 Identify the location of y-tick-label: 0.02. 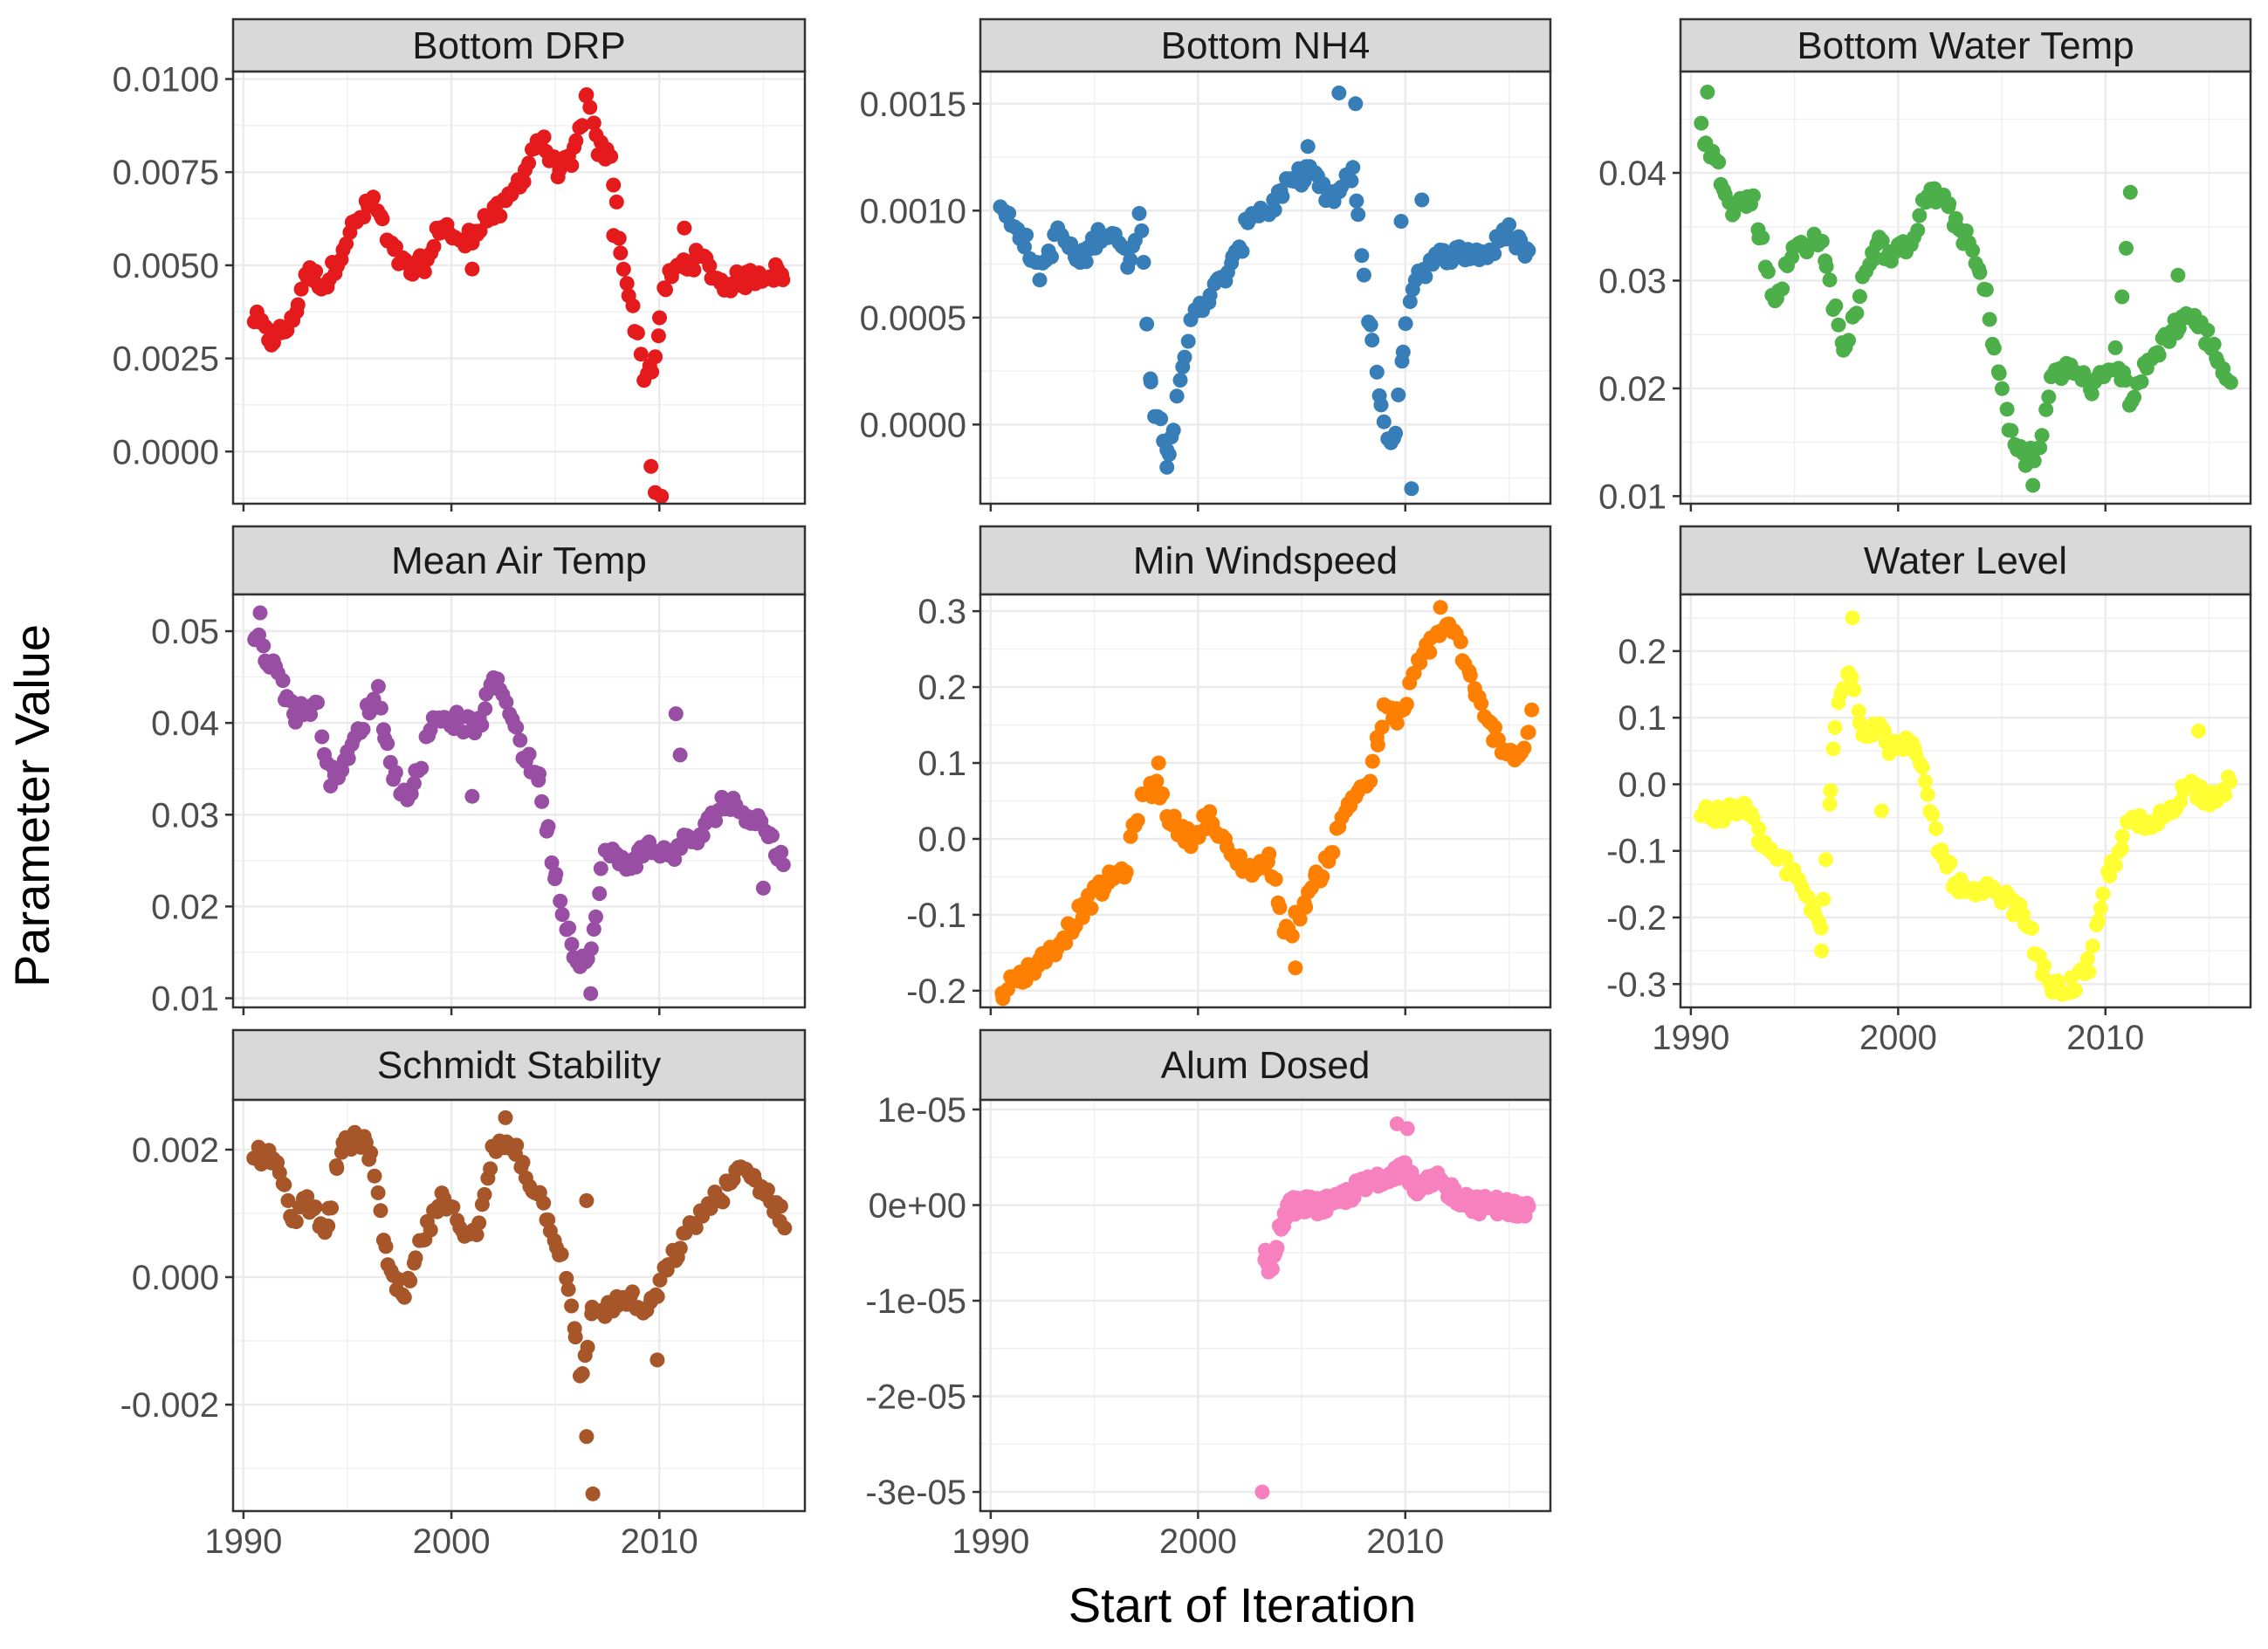
(185, 907).